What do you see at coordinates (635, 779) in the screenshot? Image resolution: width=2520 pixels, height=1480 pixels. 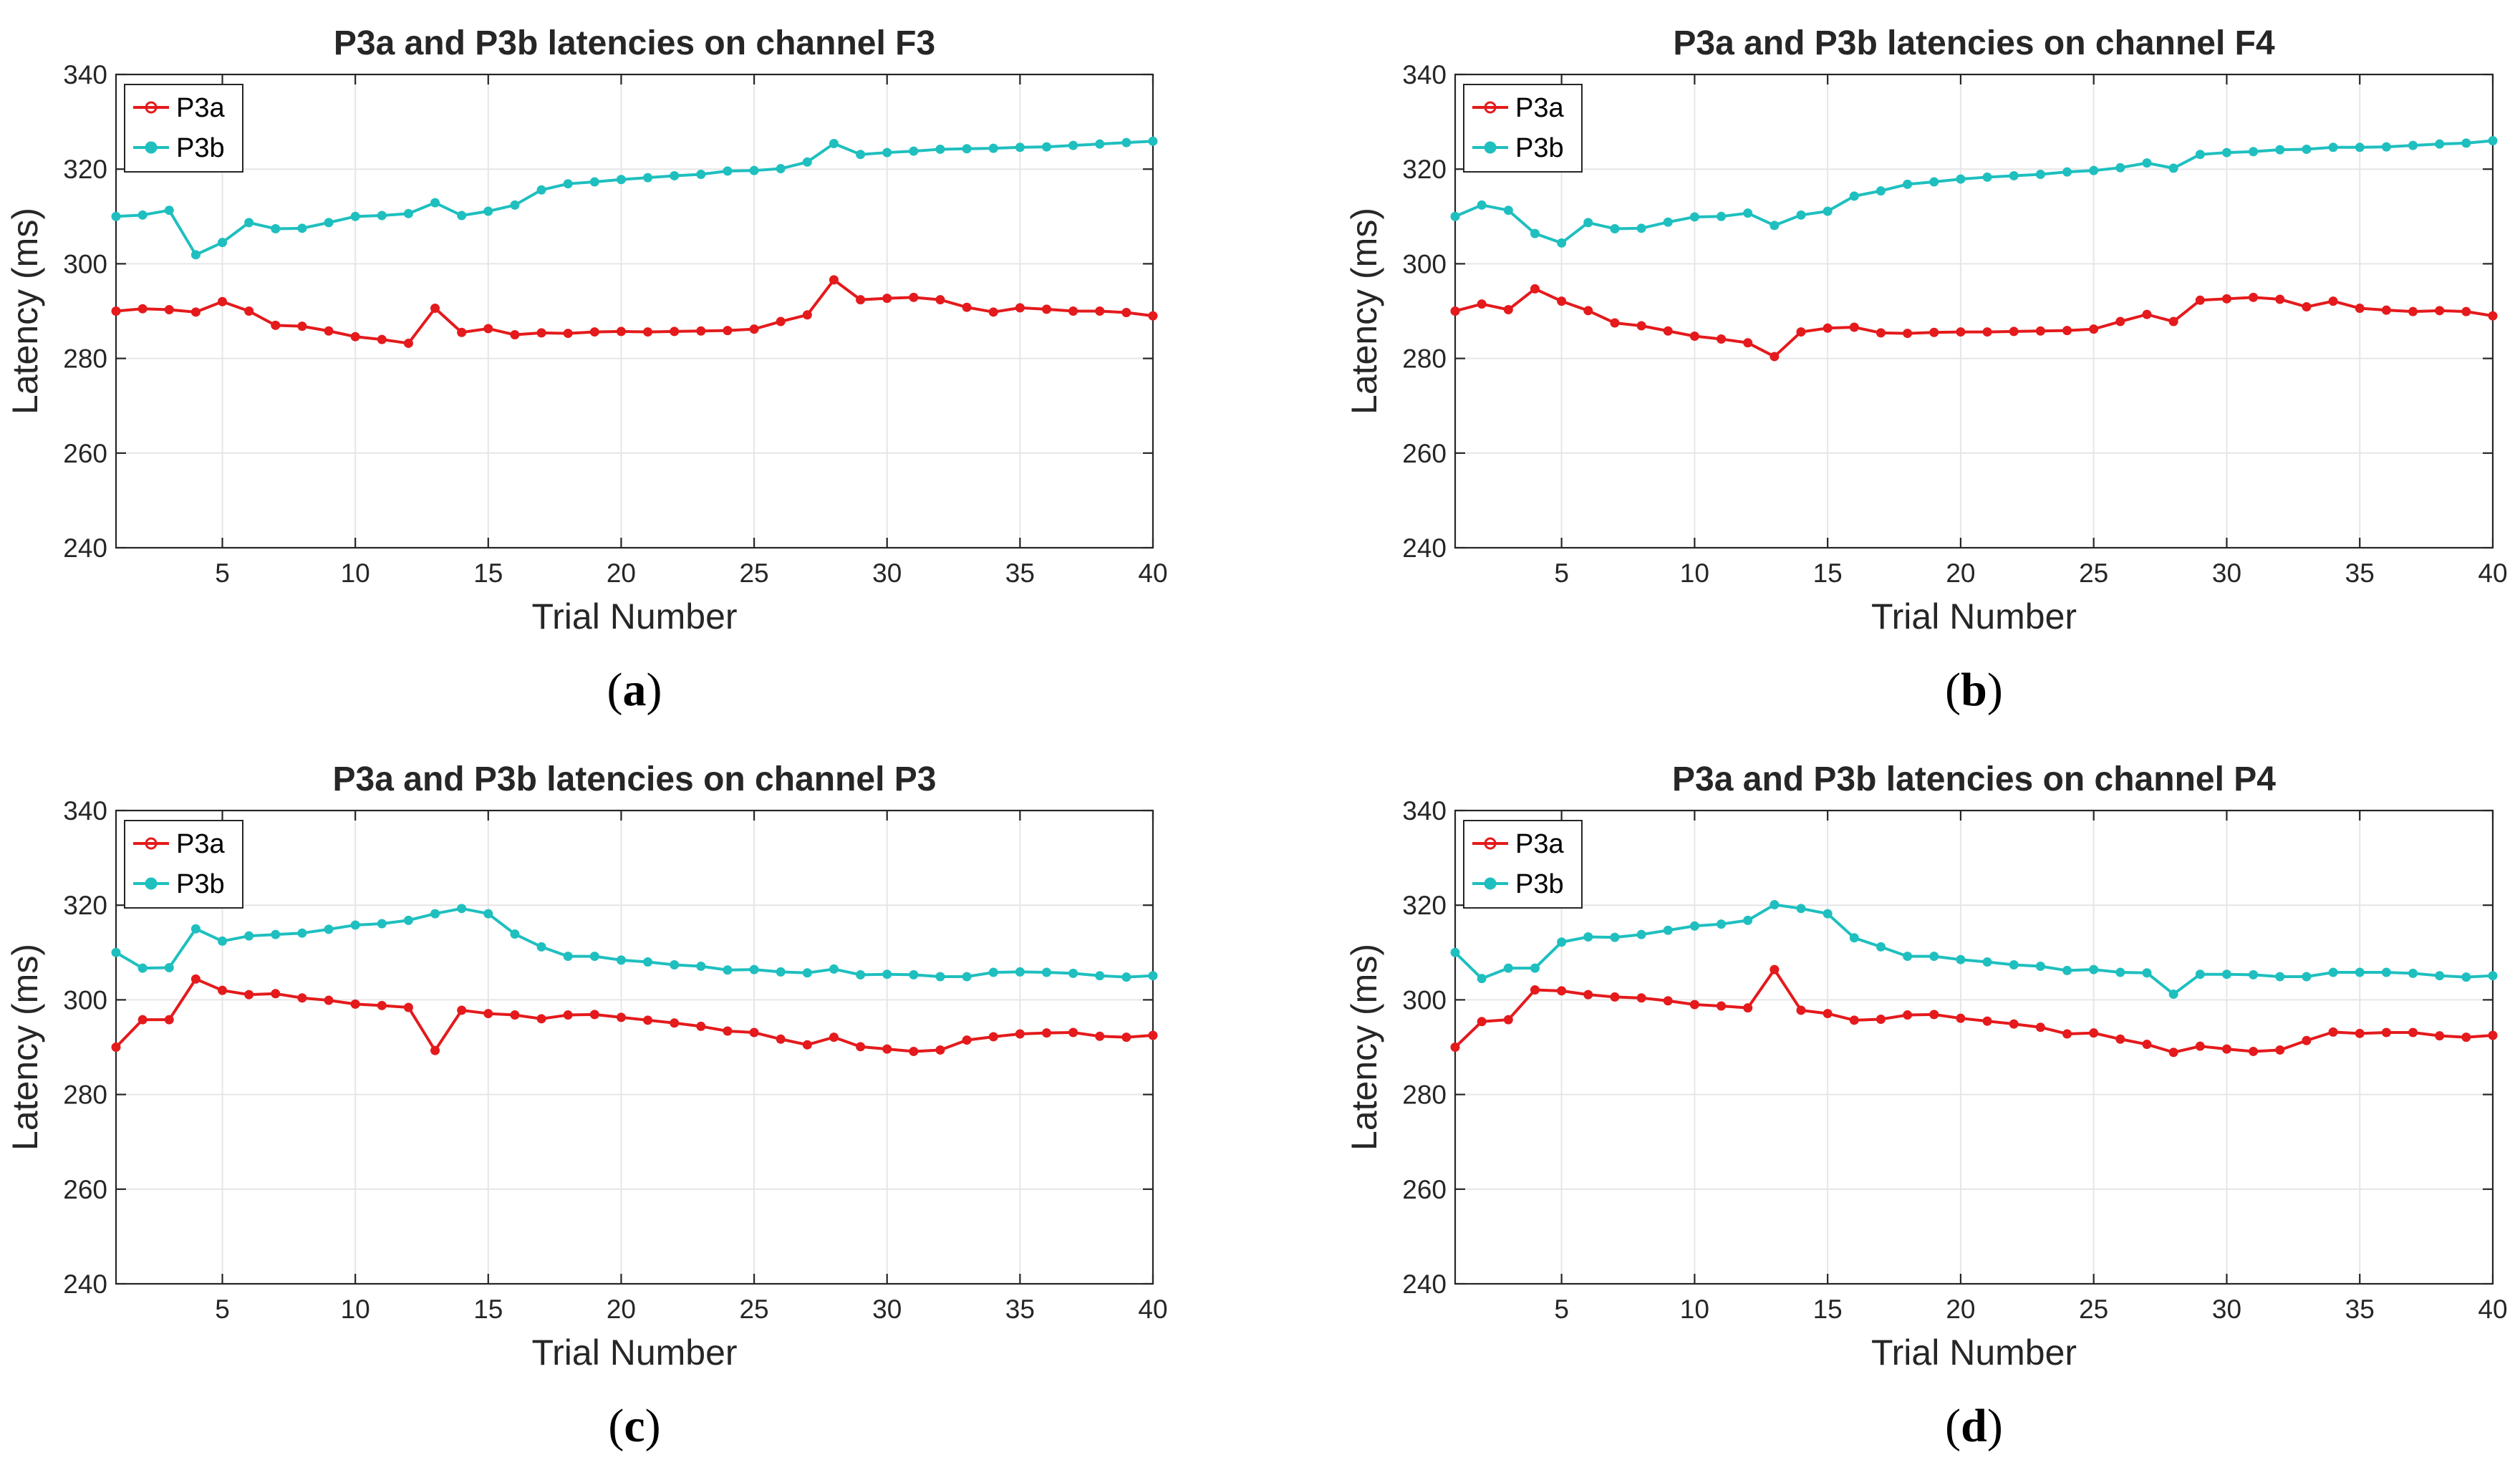 I see `chart-title: P3a and P3b latencies on channel P3` at bounding box center [635, 779].